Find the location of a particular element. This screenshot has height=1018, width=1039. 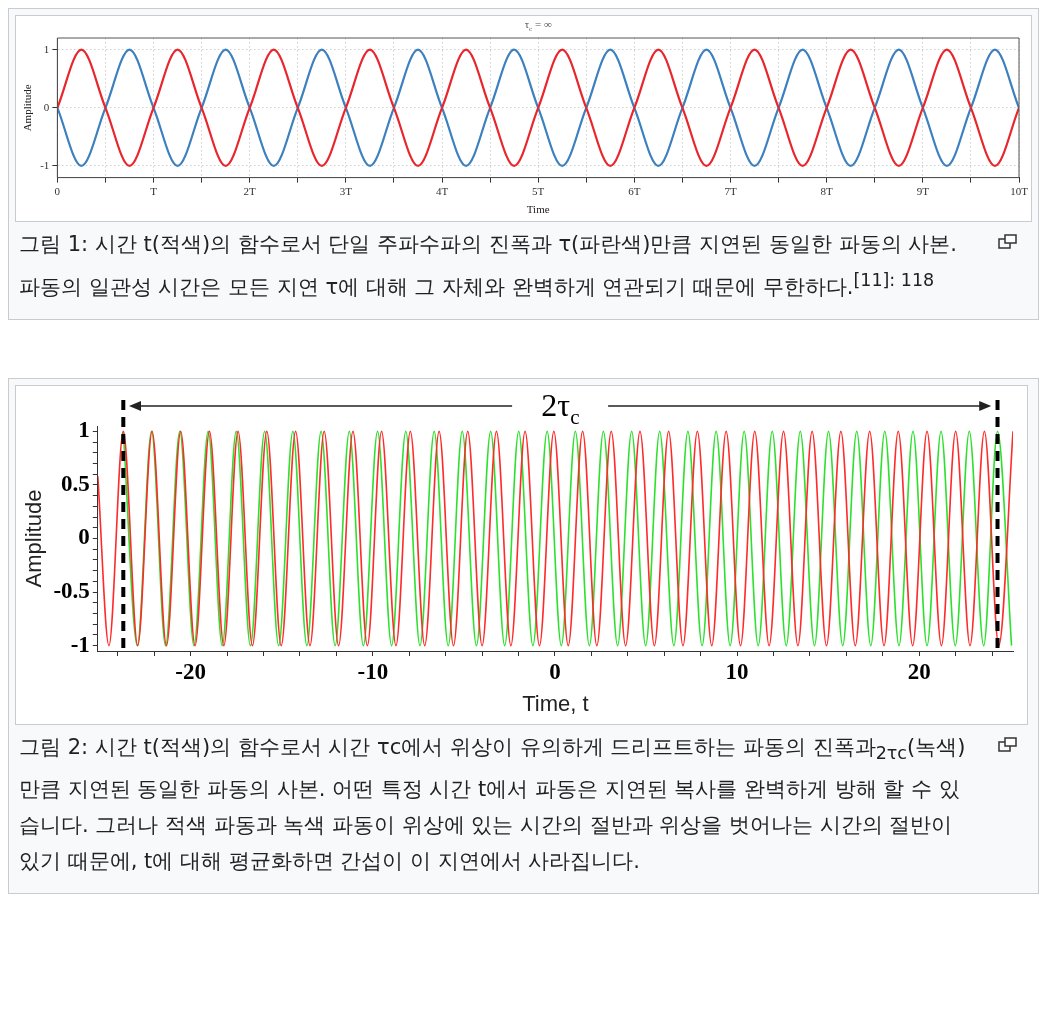

x-tick-label: 8T is located at coordinates (827, 191).